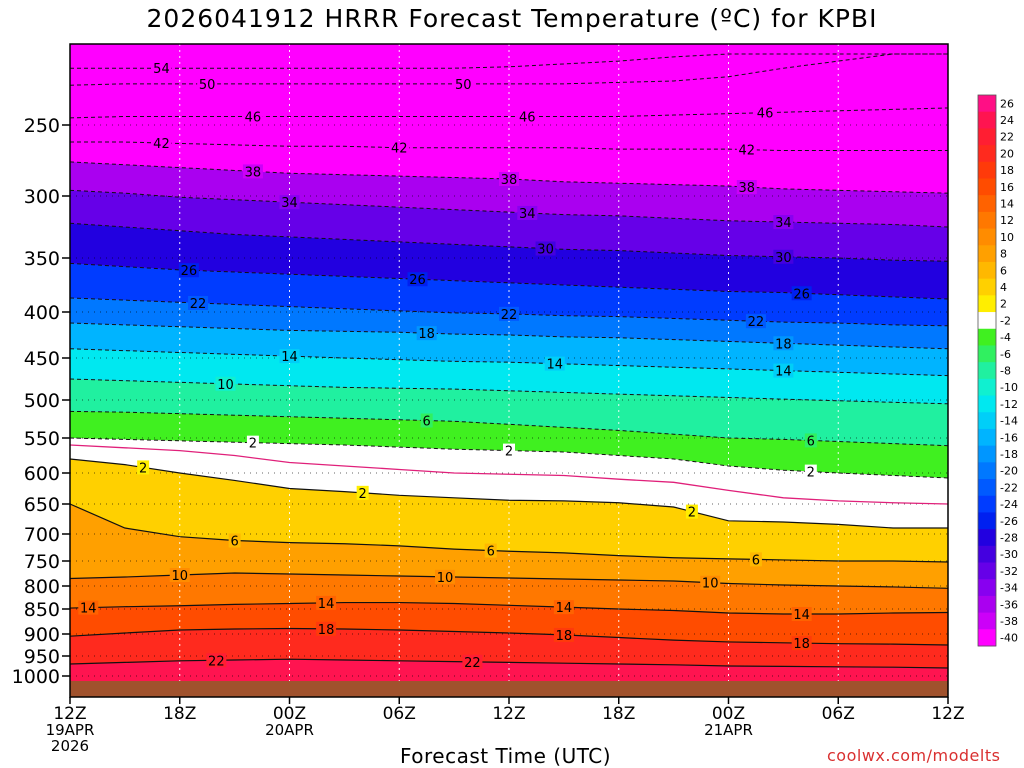  What do you see at coordinates (463, 85) in the screenshot?
I see `contour-label: 50` at bounding box center [463, 85].